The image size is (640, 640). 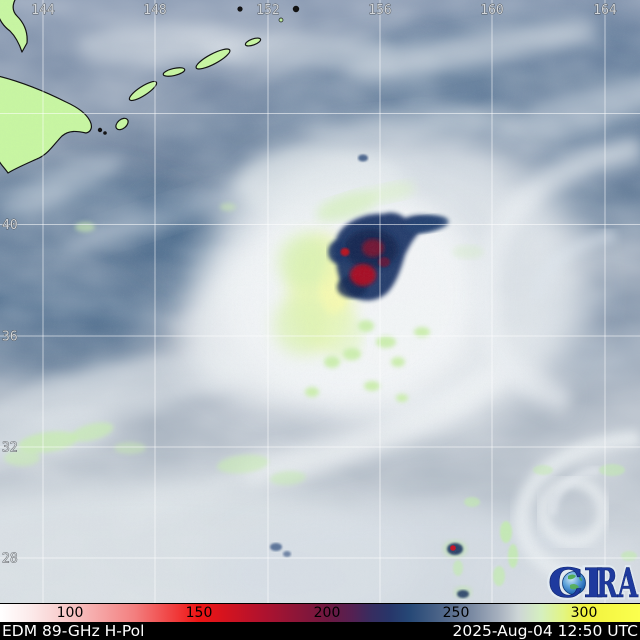 I want to click on colorbar-tick: 300, so click(x=584, y=613).